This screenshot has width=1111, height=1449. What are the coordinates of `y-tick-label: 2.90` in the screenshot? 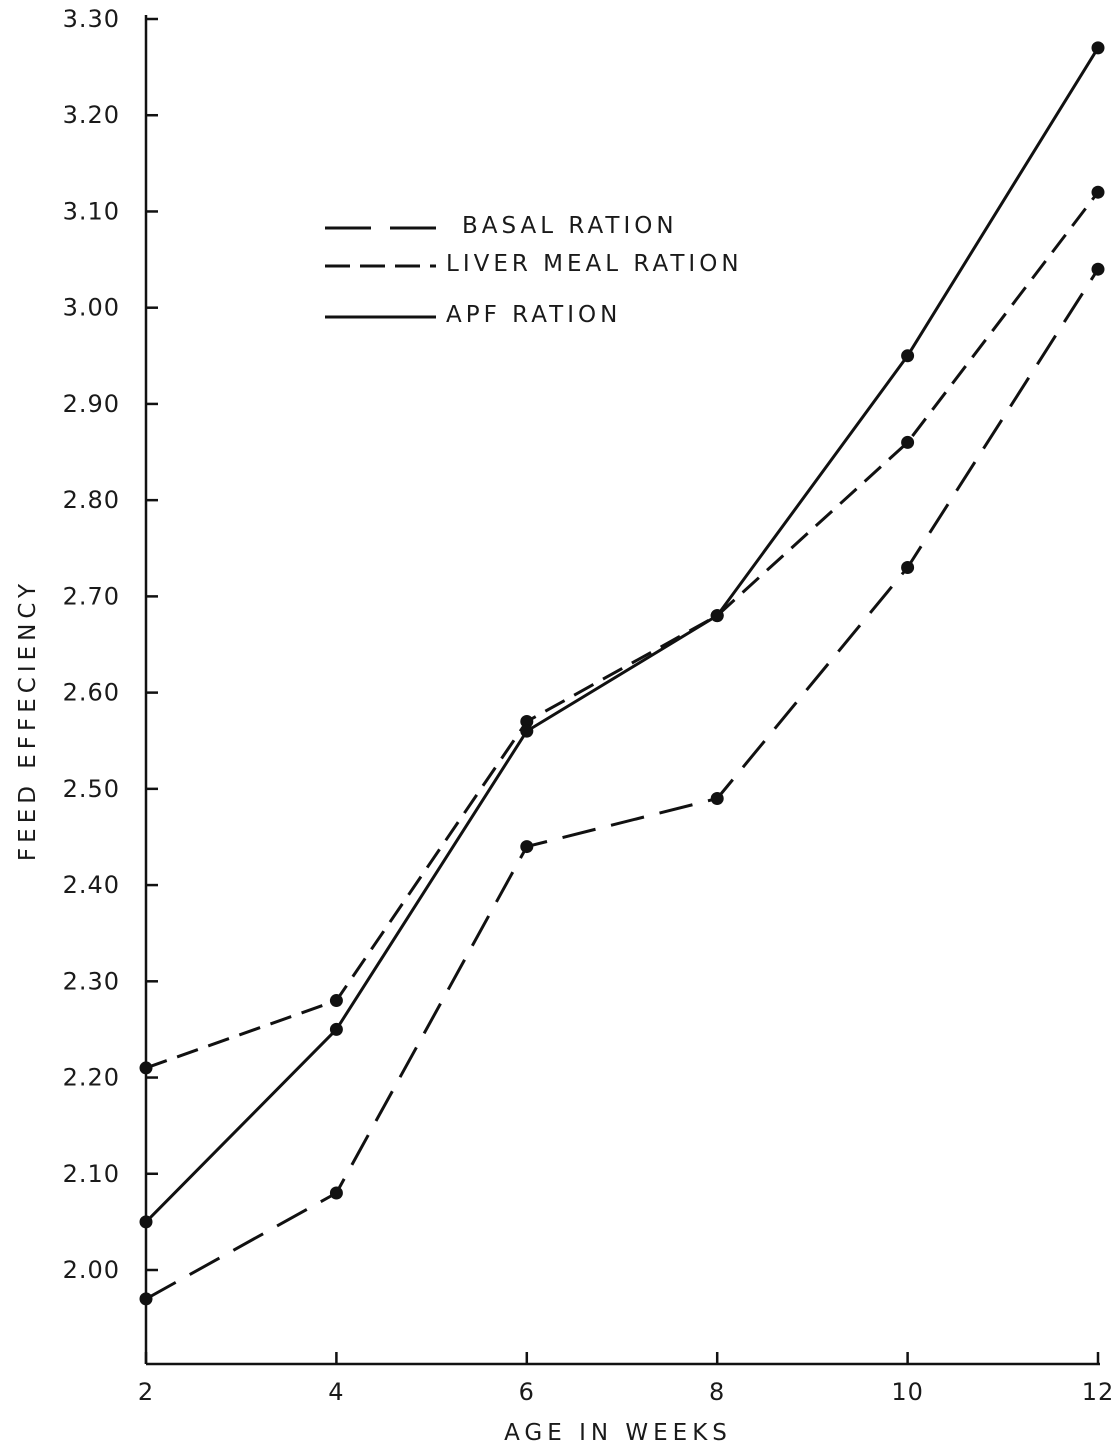 It's located at (91, 404).